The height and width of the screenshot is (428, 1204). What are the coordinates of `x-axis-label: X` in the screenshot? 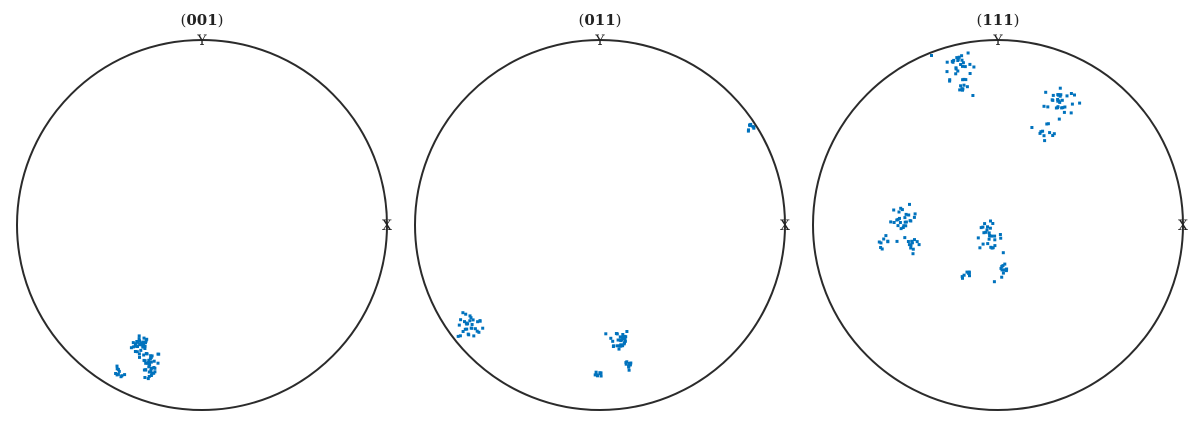 It's located at (387, 226).